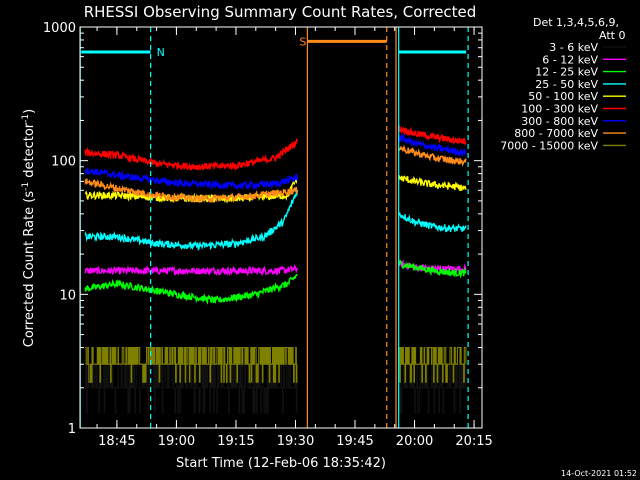 This screenshot has width=640, height=480. Describe the element at coordinates (191, 270) in the screenshot. I see `series-line-6-12kev-seg1` at that location.